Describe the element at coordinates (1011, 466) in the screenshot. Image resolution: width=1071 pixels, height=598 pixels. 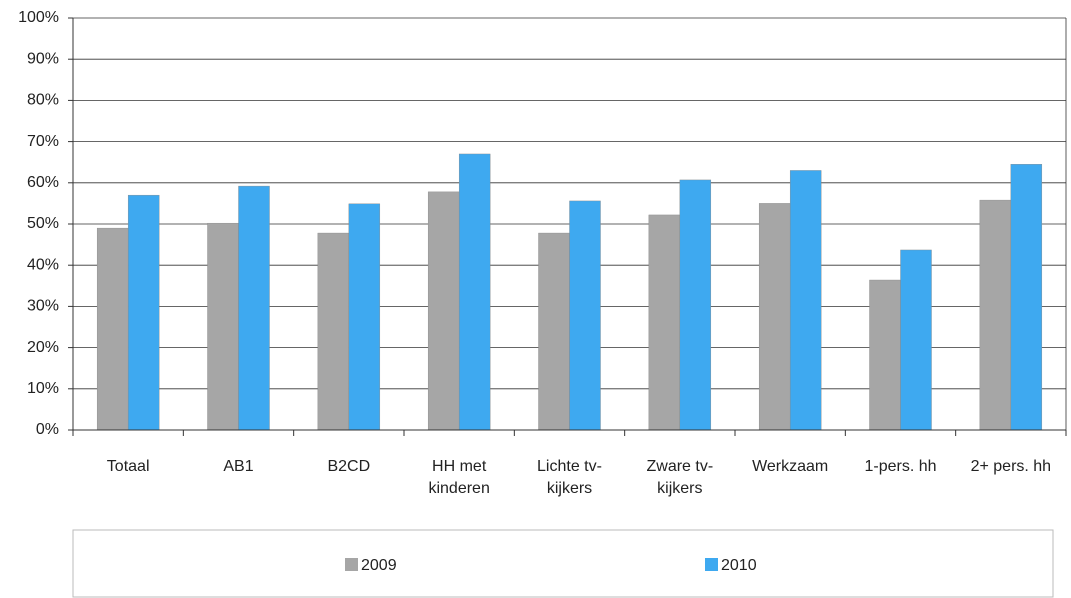
I see `x-tick-label: 2+ pers. hh` at that location.